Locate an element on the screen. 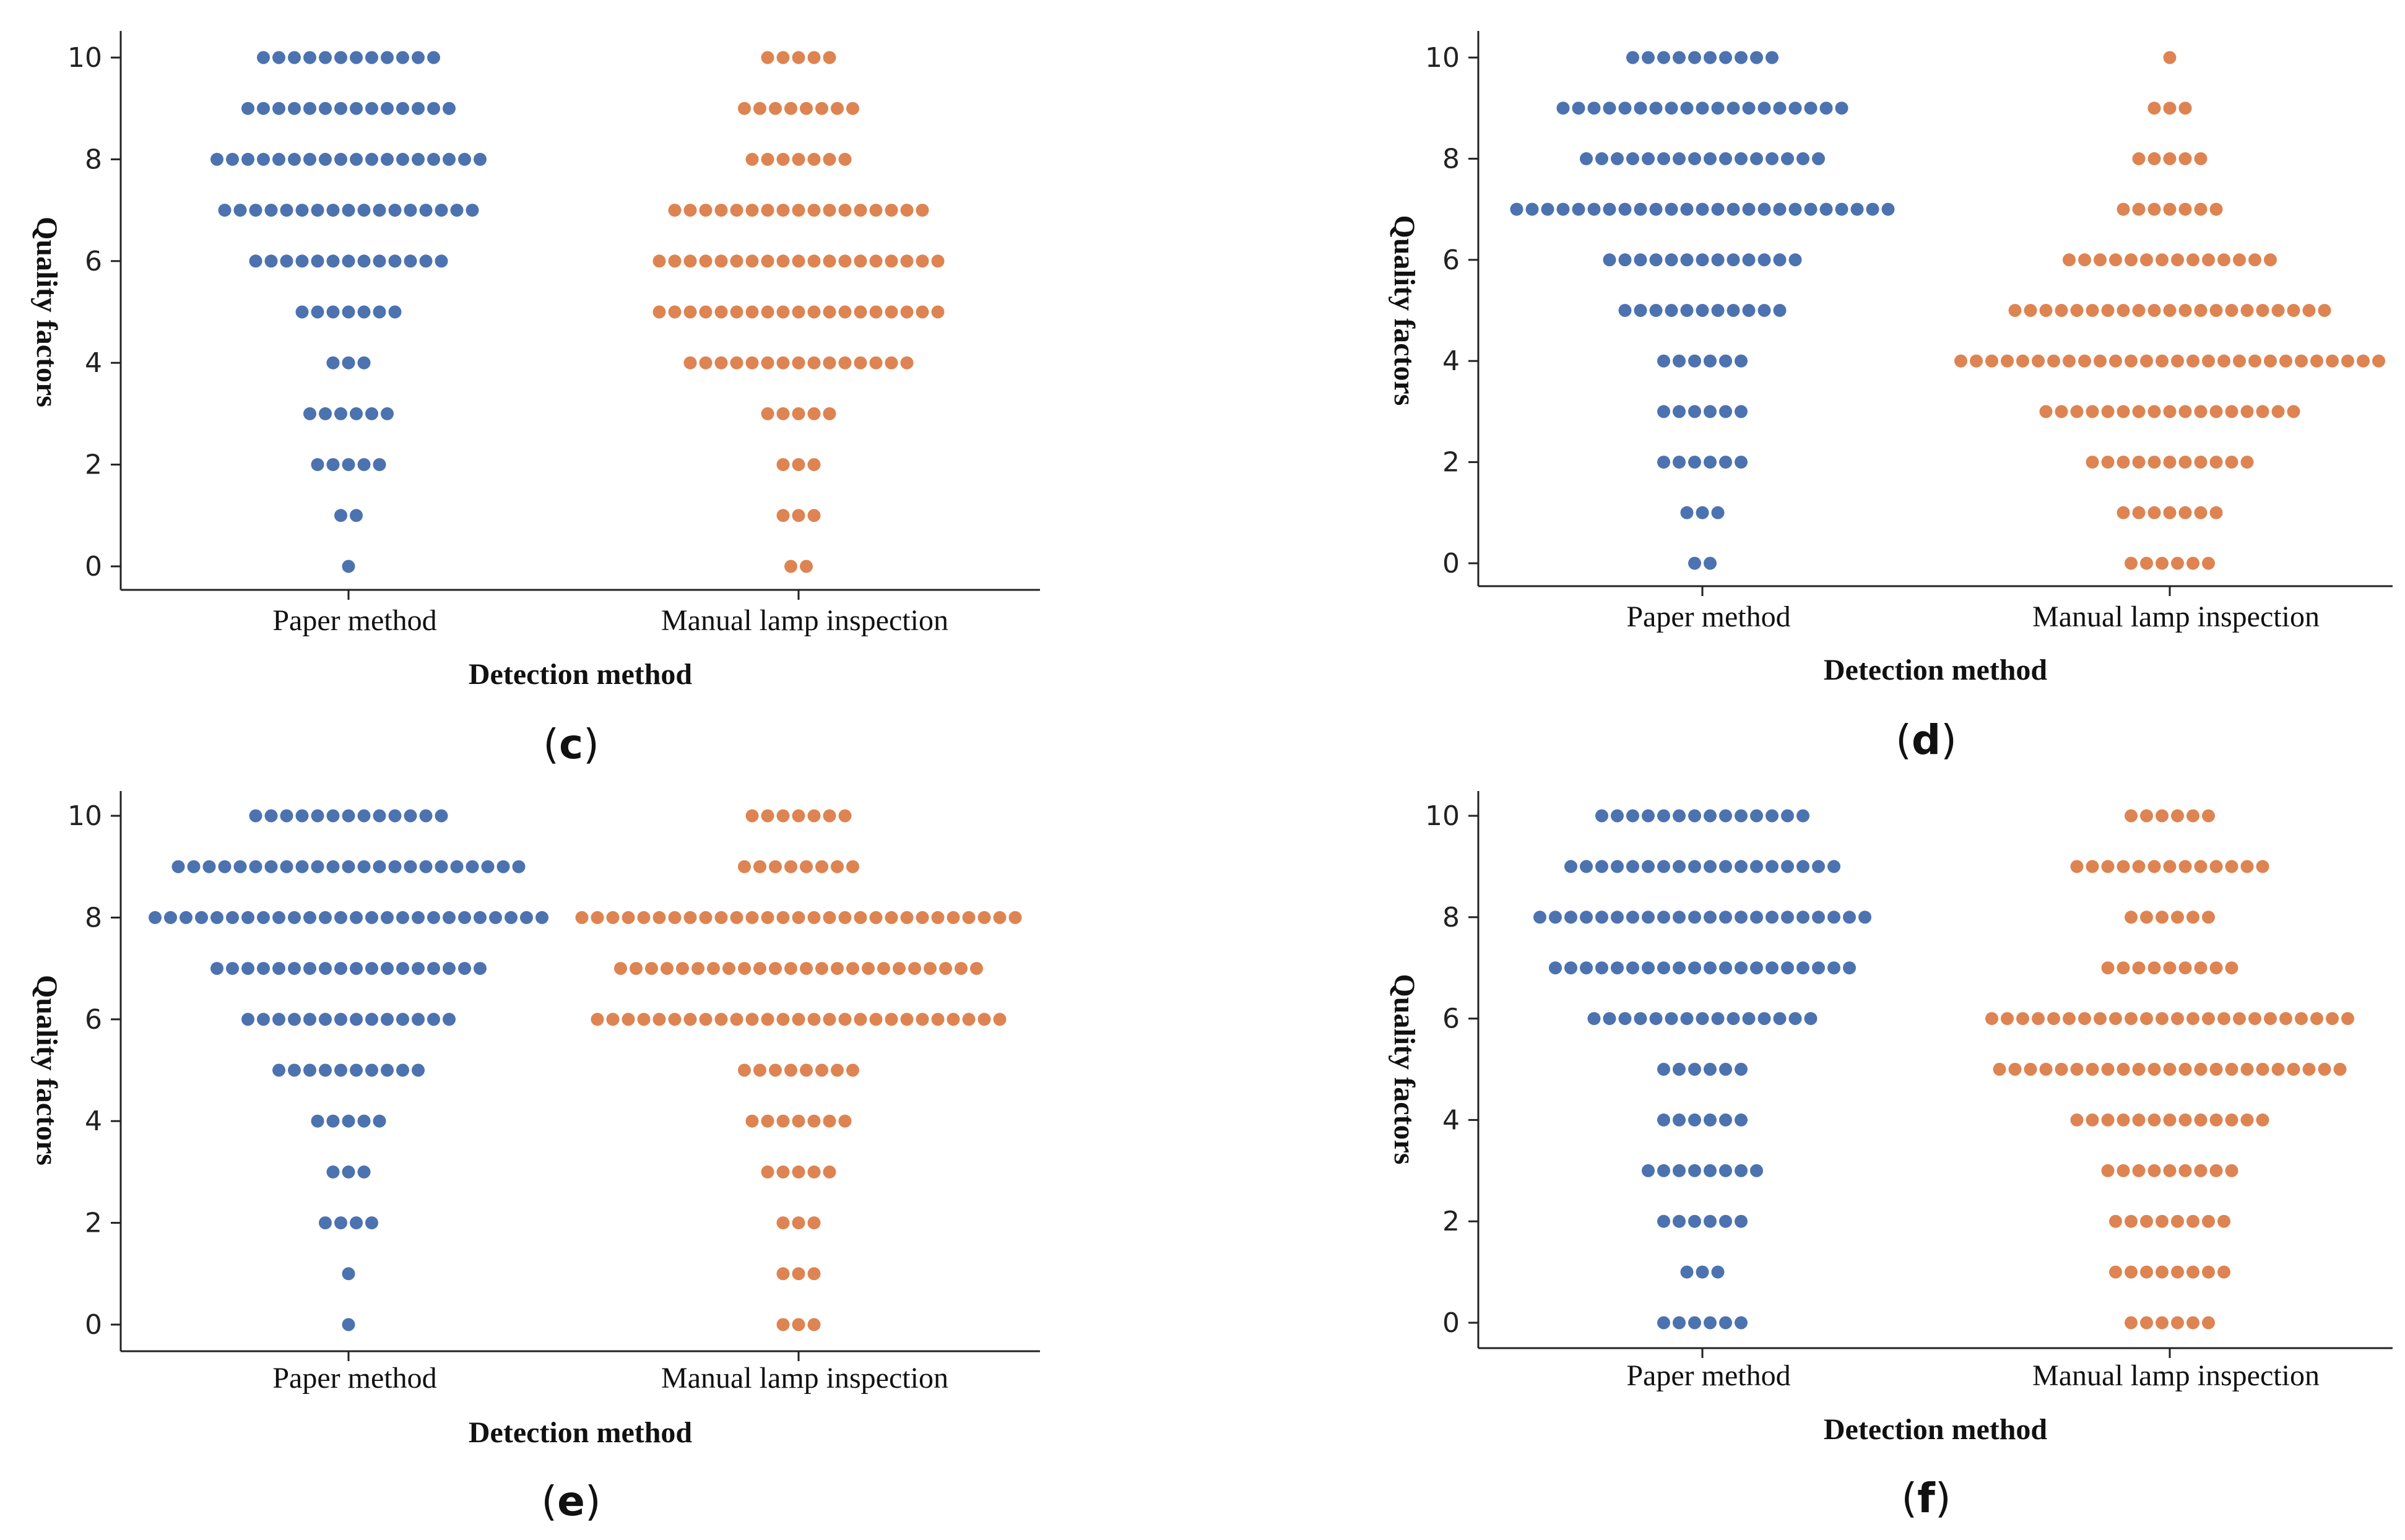 The height and width of the screenshot is (1540, 2405). y-tick-label: 4 is located at coordinates (1451, 1120).